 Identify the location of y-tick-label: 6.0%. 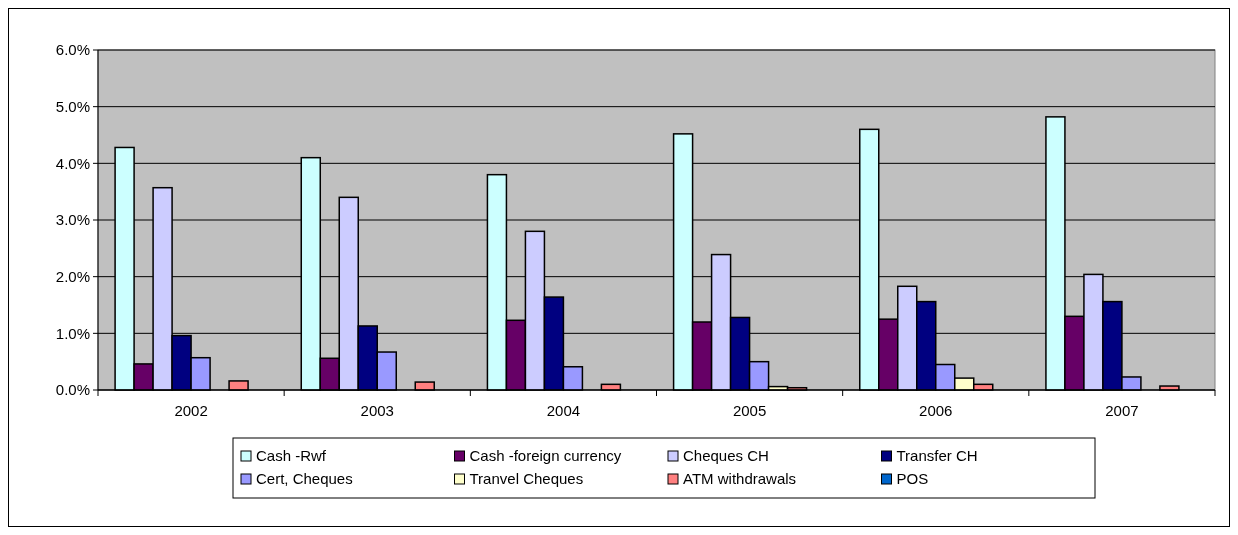
(72, 50).